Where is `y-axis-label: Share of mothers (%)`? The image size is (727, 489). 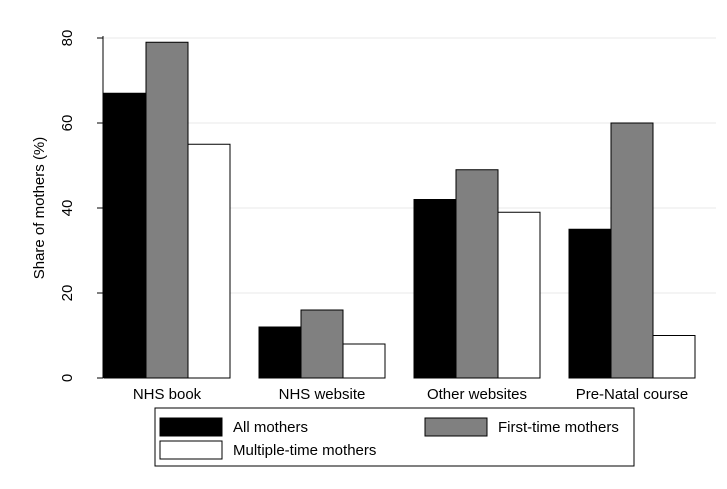
y-axis-label: Share of mothers (%) is located at coordinates (39, 208).